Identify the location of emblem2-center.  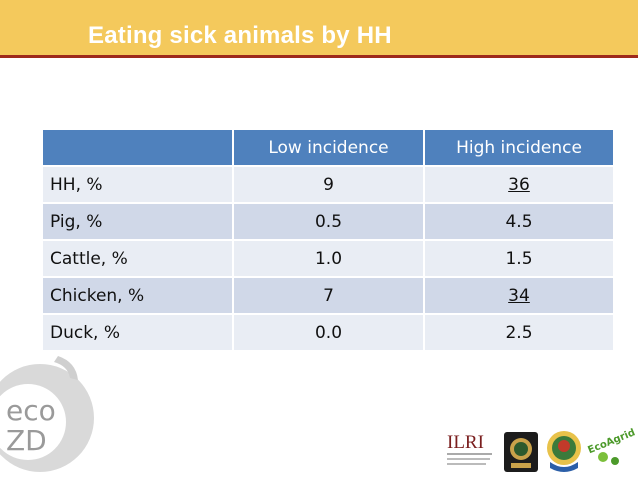
(564, 446).